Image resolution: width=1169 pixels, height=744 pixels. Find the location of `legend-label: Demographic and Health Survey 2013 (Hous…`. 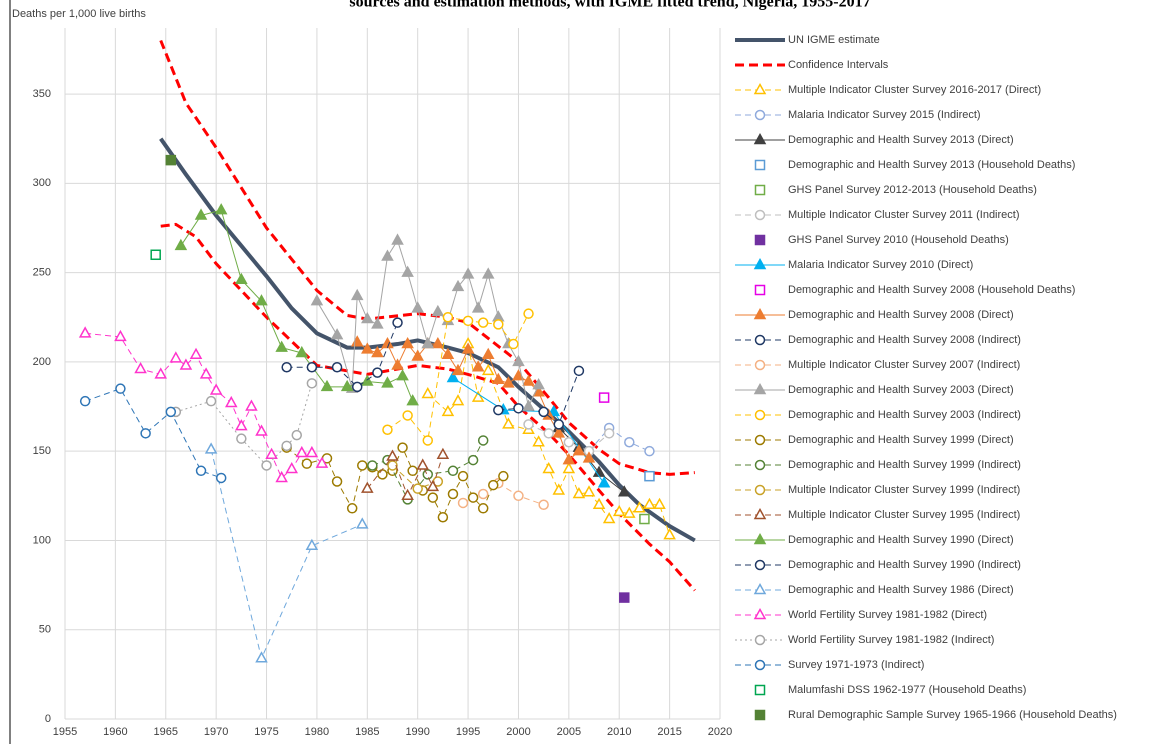

legend-label: Demographic and Health Survey 2013 (Hous… is located at coordinates (931, 165).